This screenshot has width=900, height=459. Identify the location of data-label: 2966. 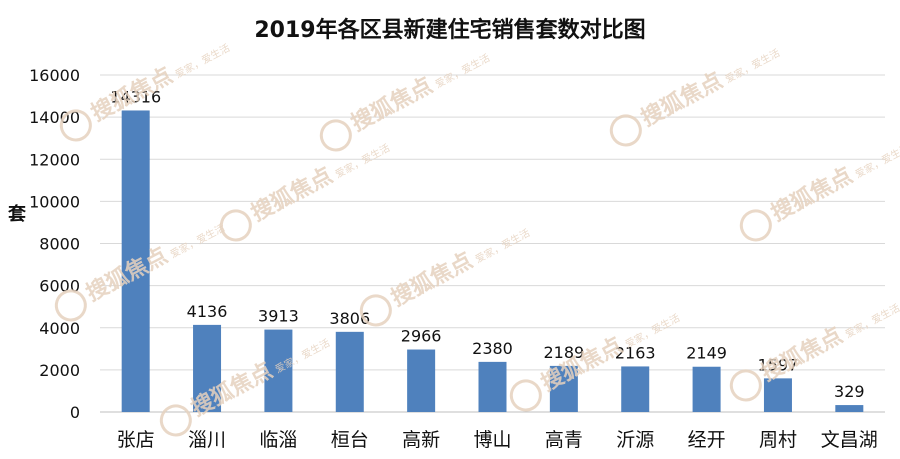
(421, 336).